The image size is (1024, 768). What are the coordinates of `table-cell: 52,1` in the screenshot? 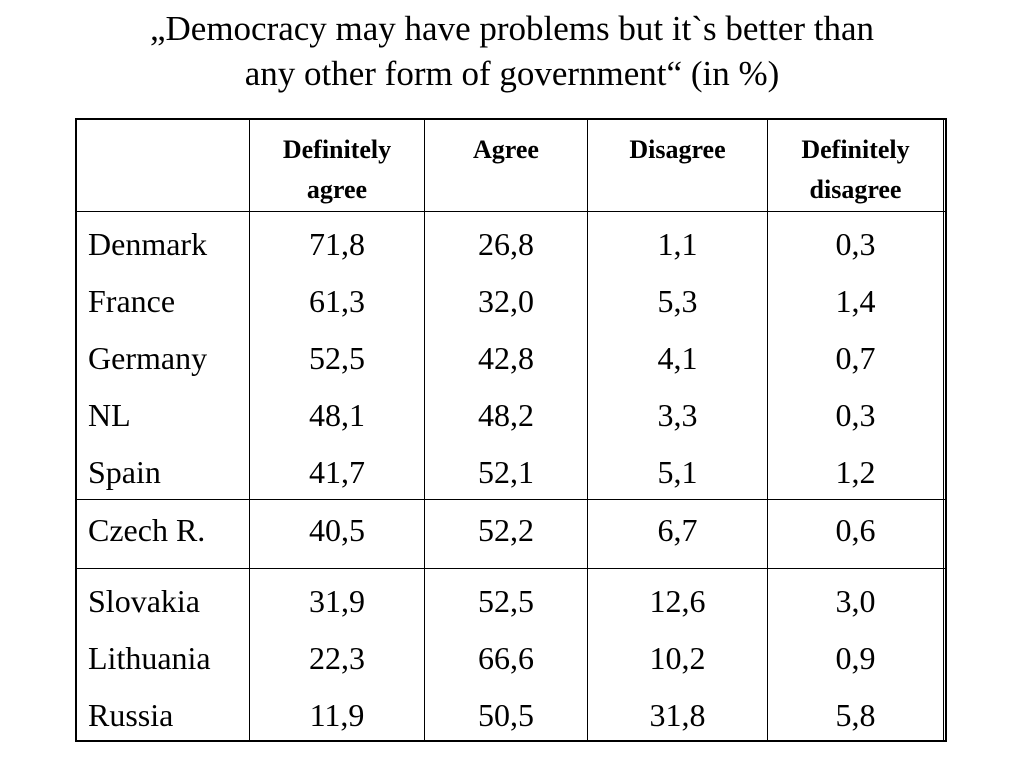 It's located at (506, 472).